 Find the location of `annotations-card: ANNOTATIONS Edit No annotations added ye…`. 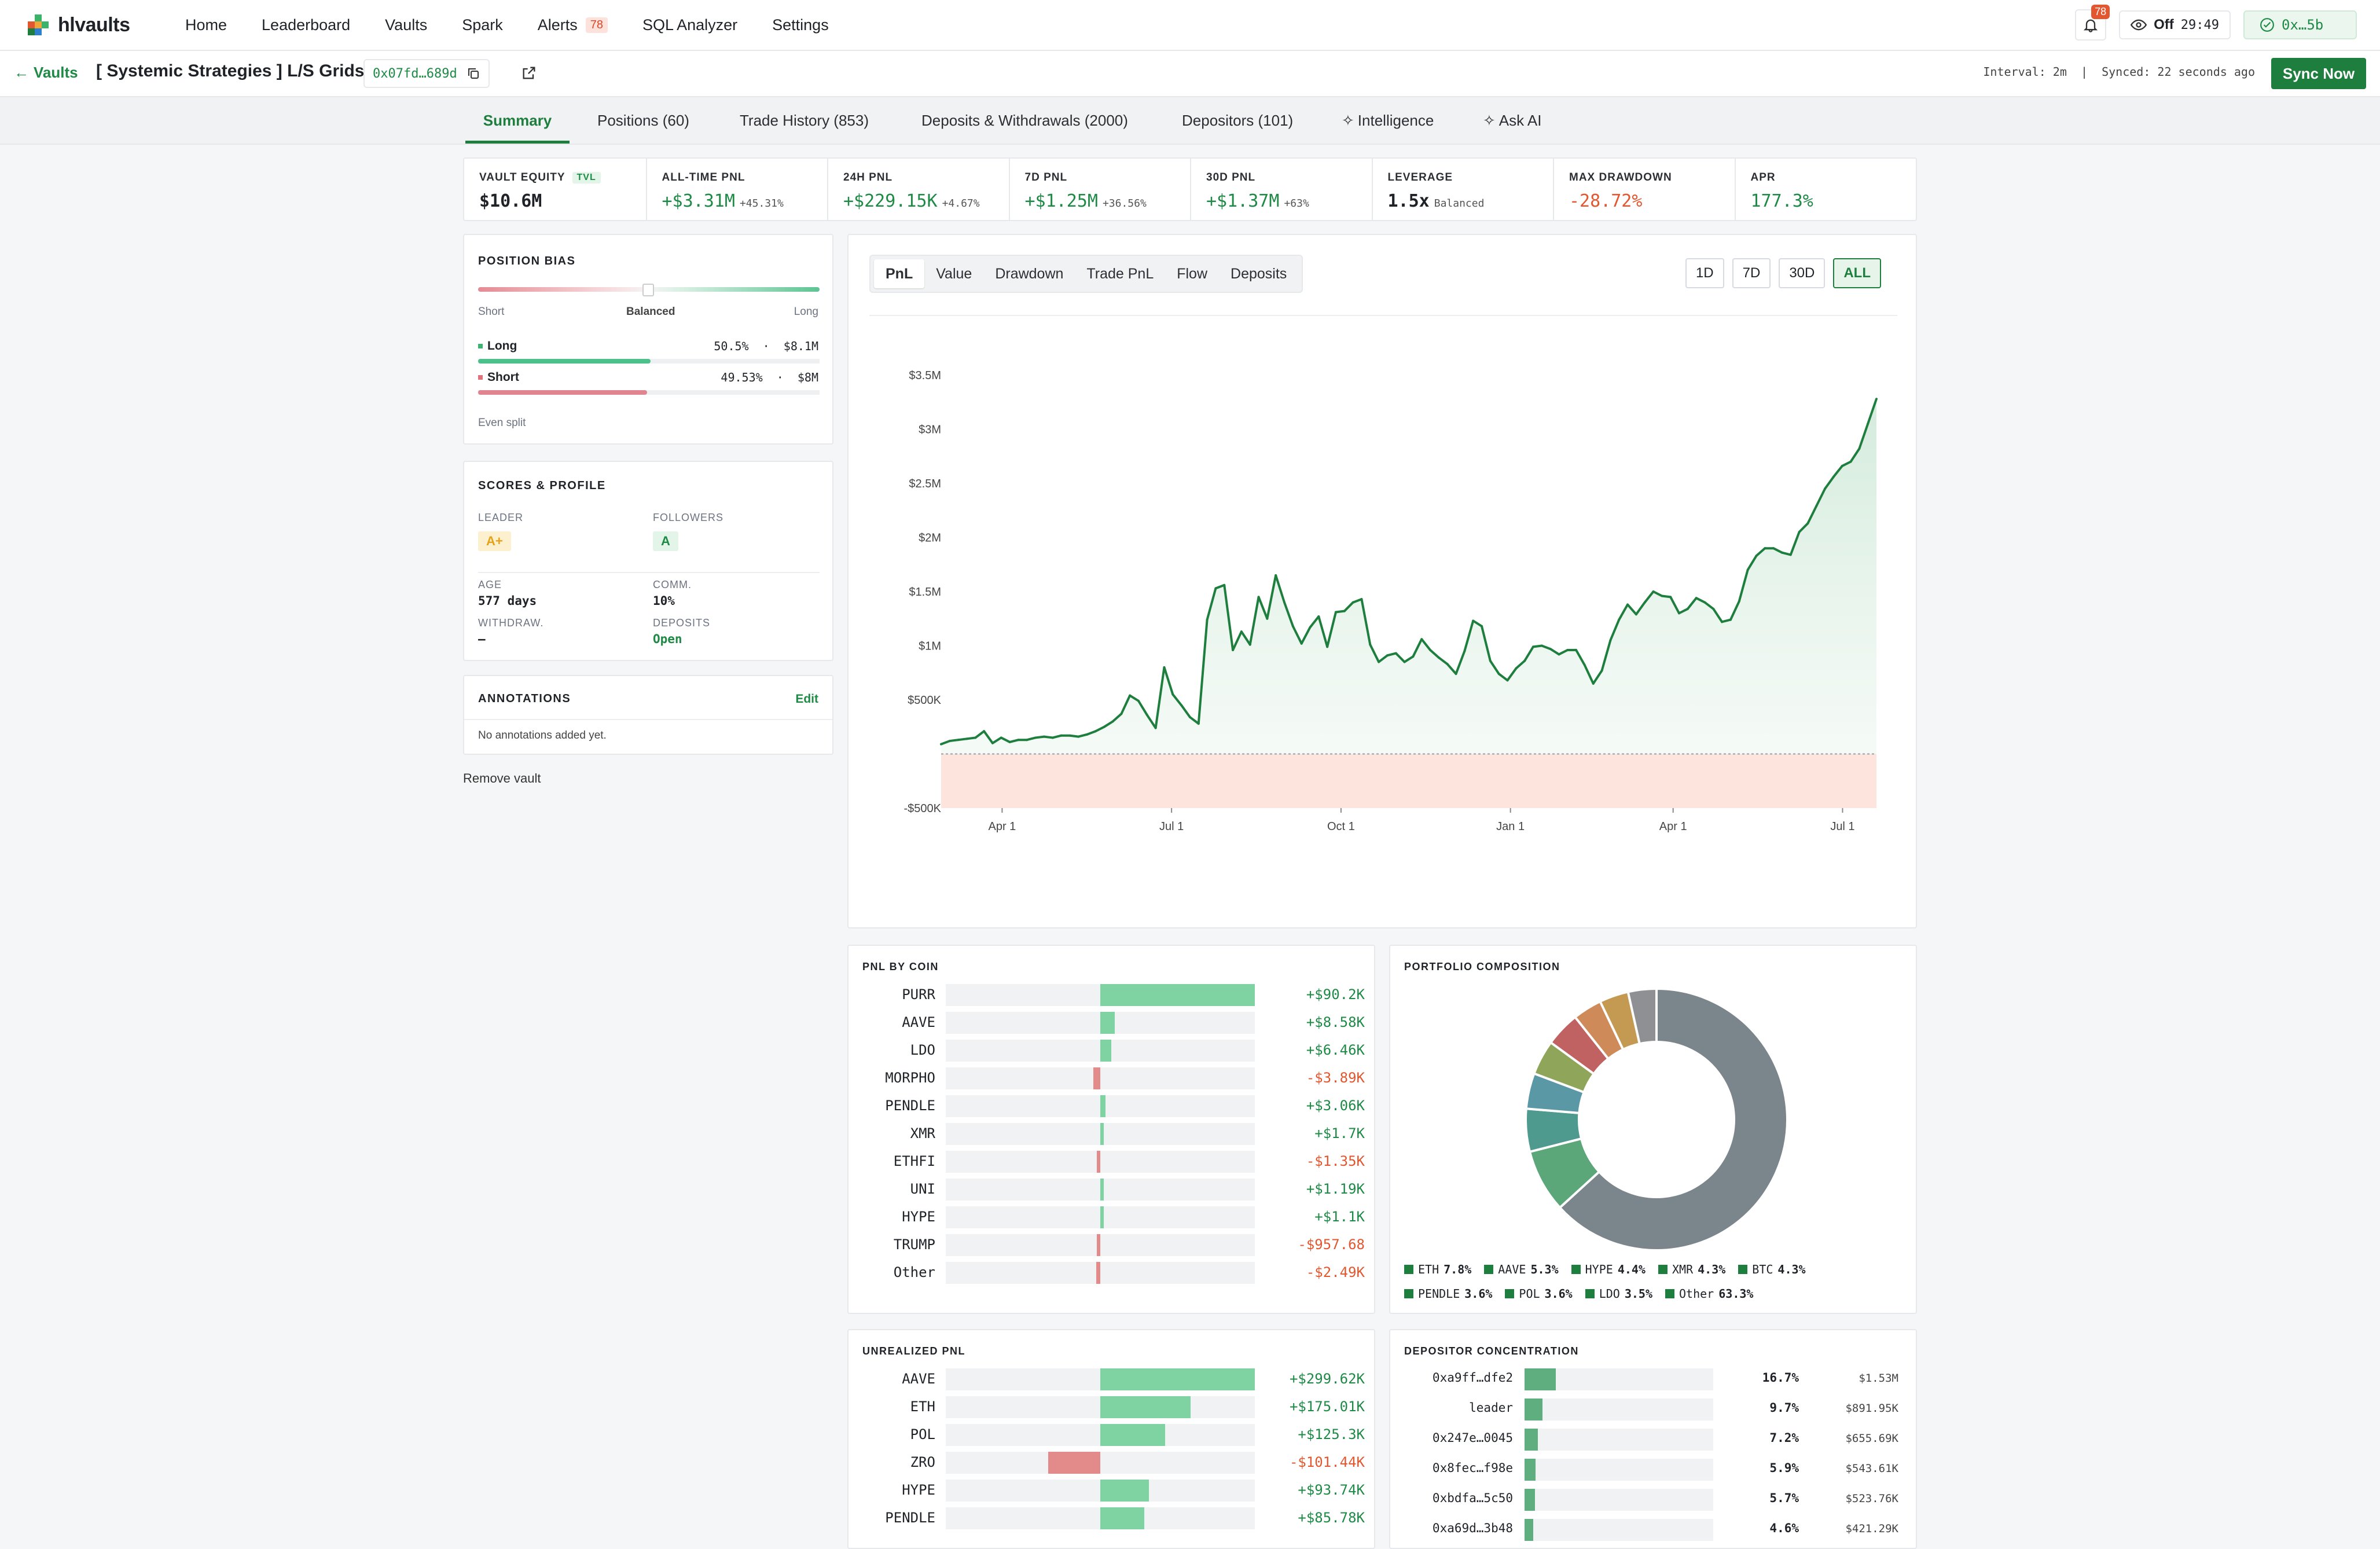

annotations-card: ANNOTATIONS Edit No annotations added ye… is located at coordinates (648, 715).